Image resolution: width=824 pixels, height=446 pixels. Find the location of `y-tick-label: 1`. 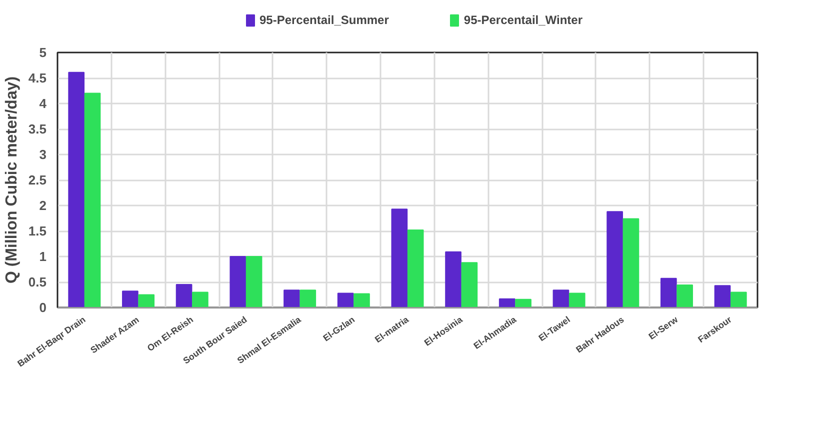

y-tick-label: 1 is located at coordinates (43, 256).